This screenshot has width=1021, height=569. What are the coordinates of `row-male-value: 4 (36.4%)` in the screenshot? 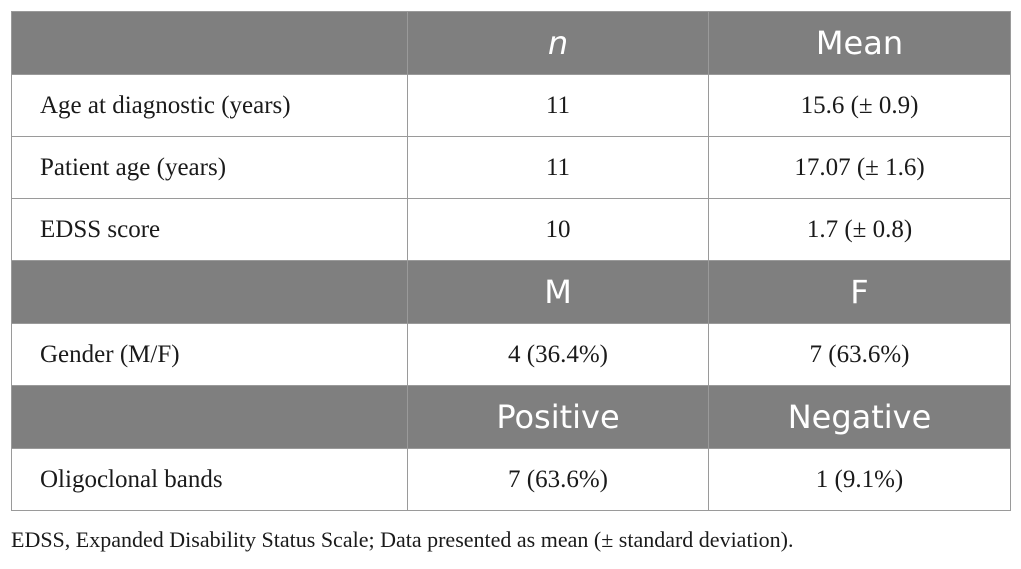 It's located at (558, 354).